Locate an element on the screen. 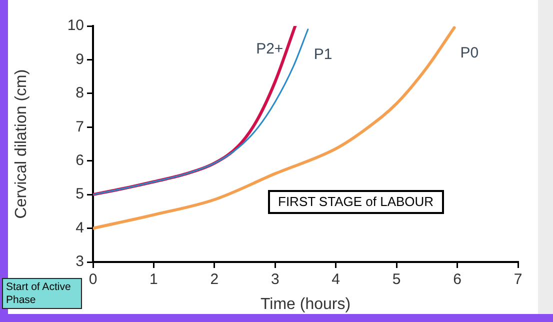 This screenshot has width=553, height=322. annotation: FIRST STAGE of LABOUR is located at coordinates (356, 202).